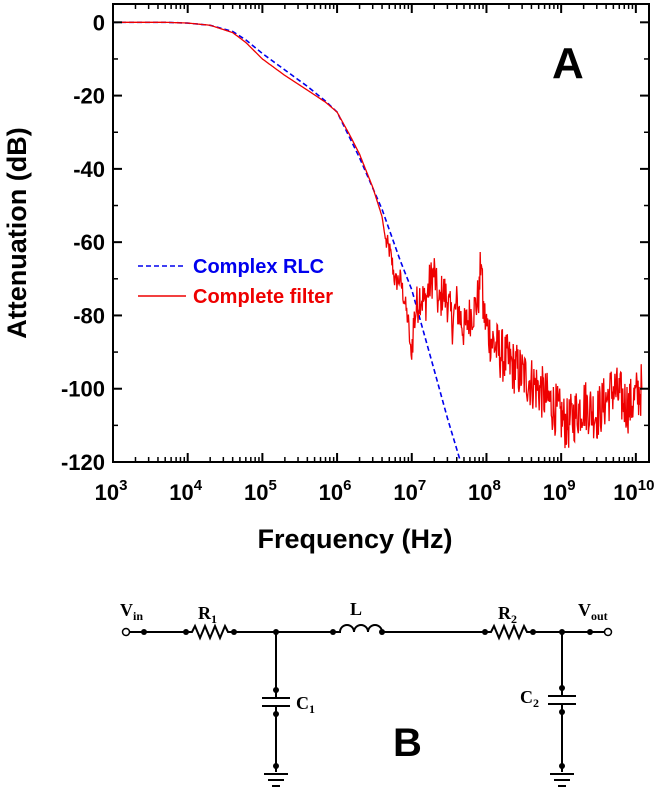 The height and width of the screenshot is (797, 654). I want to click on label-r2: R2, so click(507, 614).